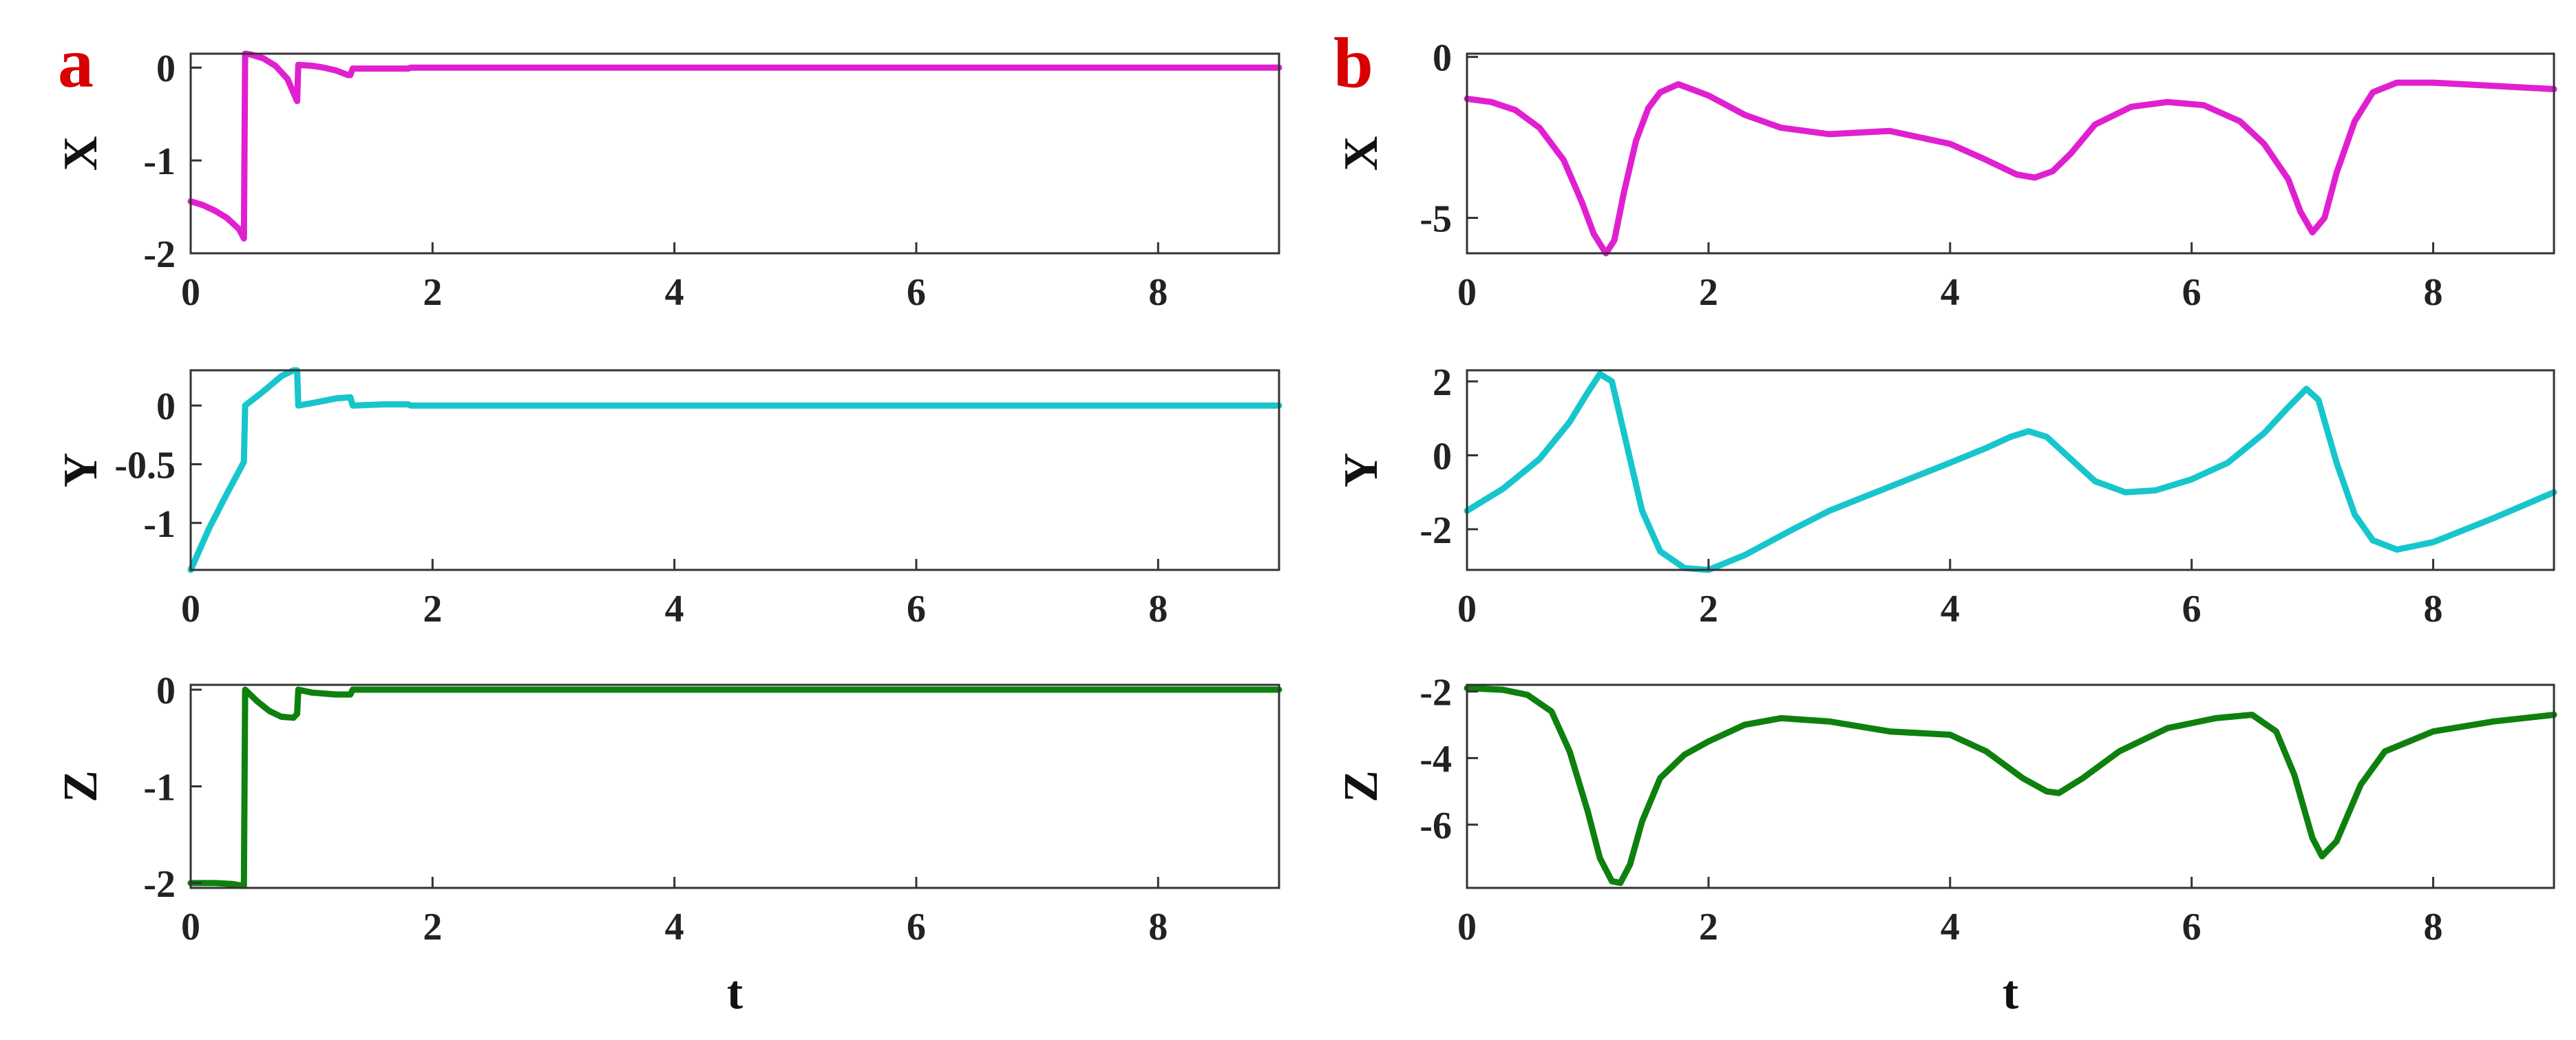  I want to click on subplot-a-y: 0 2 4 6 8 0 -0.5 -1 Y, so click(668, 498).